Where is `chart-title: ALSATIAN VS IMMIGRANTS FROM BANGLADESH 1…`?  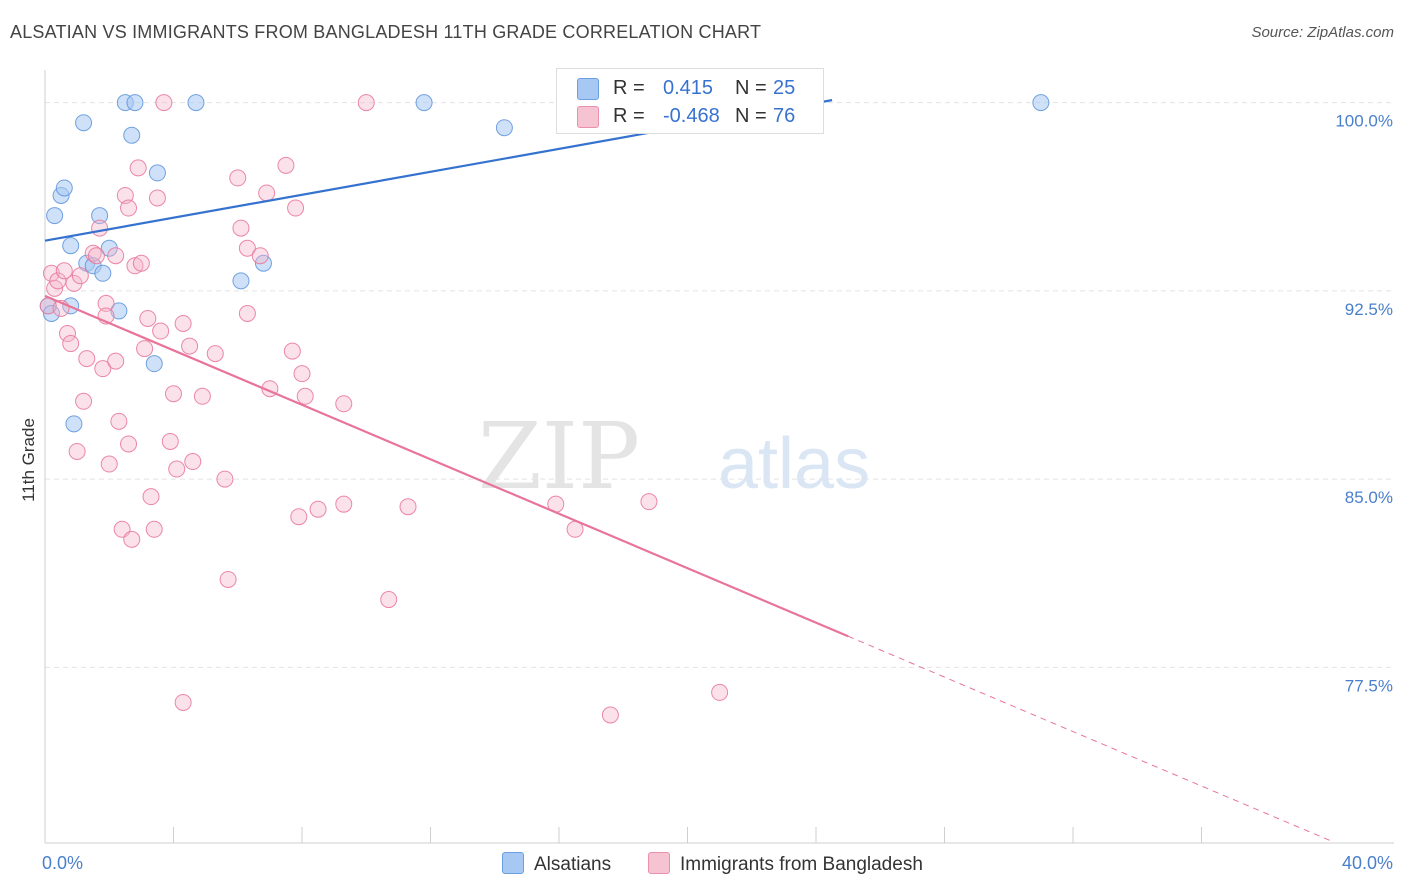
chart-title: ALSATIAN VS IMMIGRANTS FROM BANGLADESH 1… is located at coordinates (386, 32).